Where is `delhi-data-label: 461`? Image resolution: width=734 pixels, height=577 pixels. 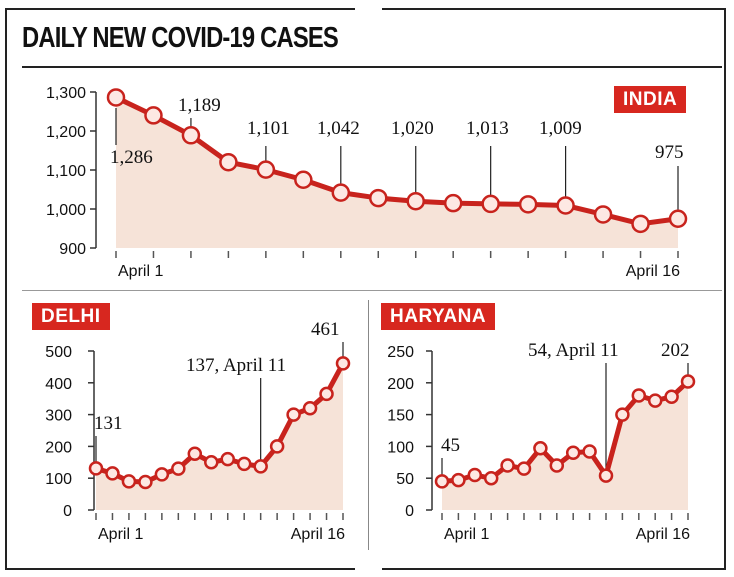 delhi-data-label: 461 is located at coordinates (325, 329).